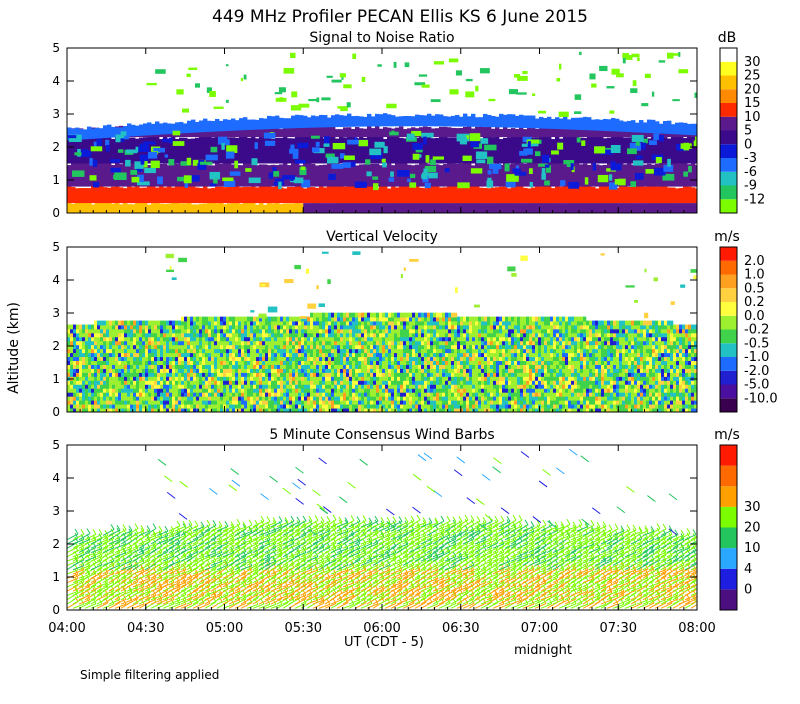 Image resolution: width=800 pixels, height=704 pixels. What do you see at coordinates (754, 275) in the screenshot?
I see `colorbar-label: 1.0` at bounding box center [754, 275].